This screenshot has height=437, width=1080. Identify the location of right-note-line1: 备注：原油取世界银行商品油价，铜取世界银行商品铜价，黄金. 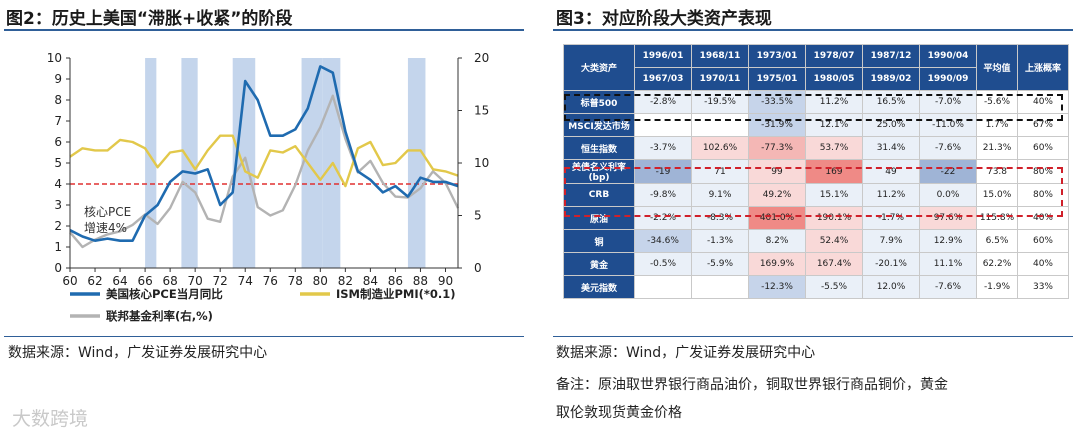
(752, 385).